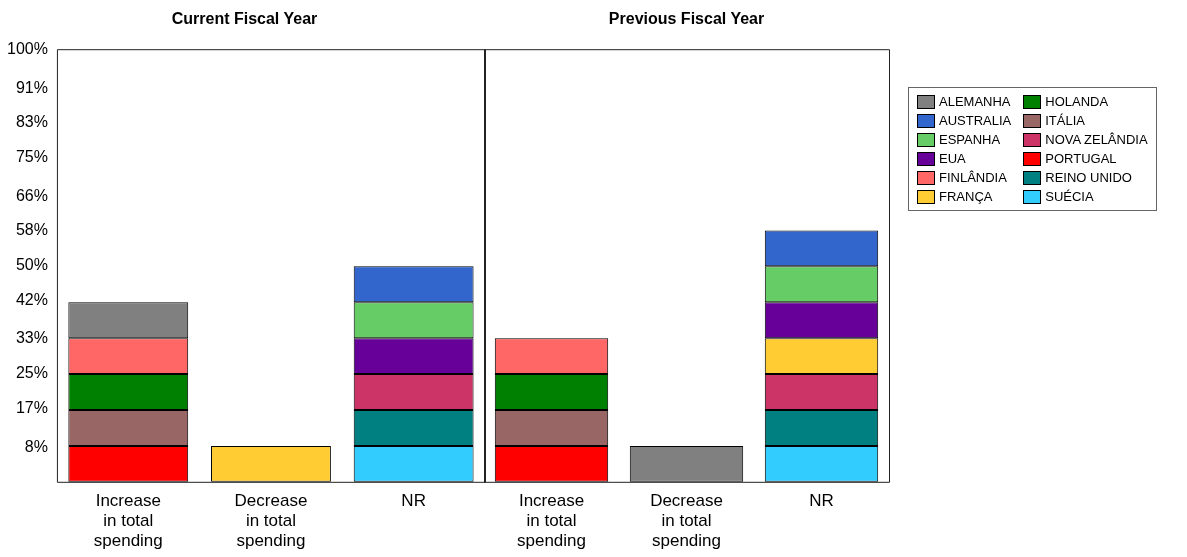  I want to click on legend-label: ITÁLIA, so click(1065, 120).